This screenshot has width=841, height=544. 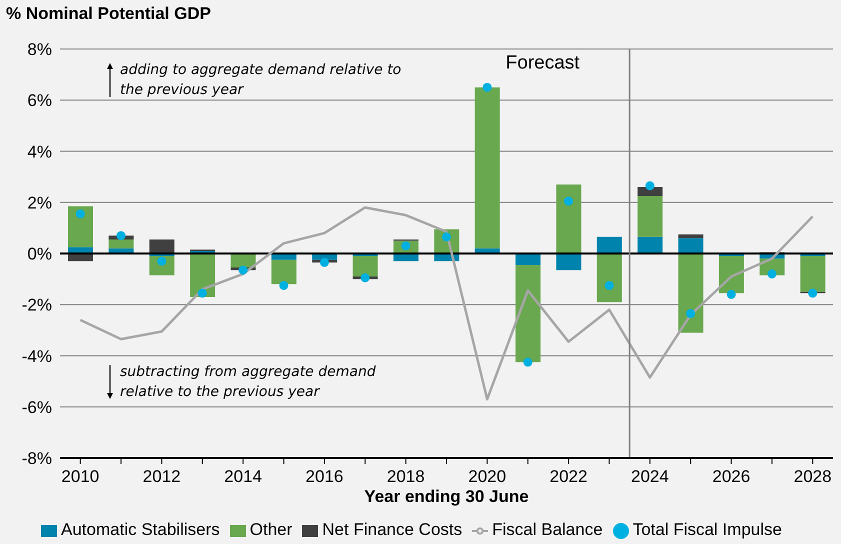 I want to click on ref-line-label: Forecast, so click(x=543, y=63).